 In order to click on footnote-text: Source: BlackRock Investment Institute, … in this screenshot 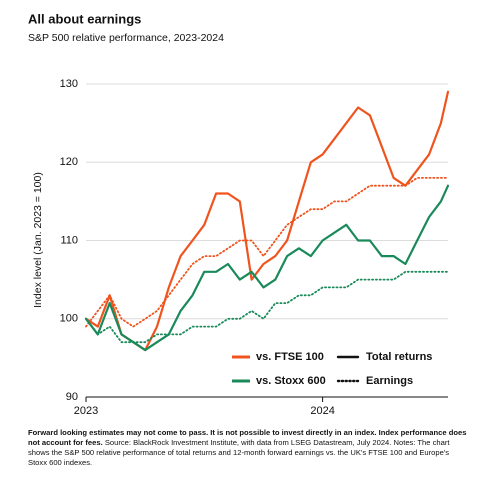, I will do `click(239, 452)`.